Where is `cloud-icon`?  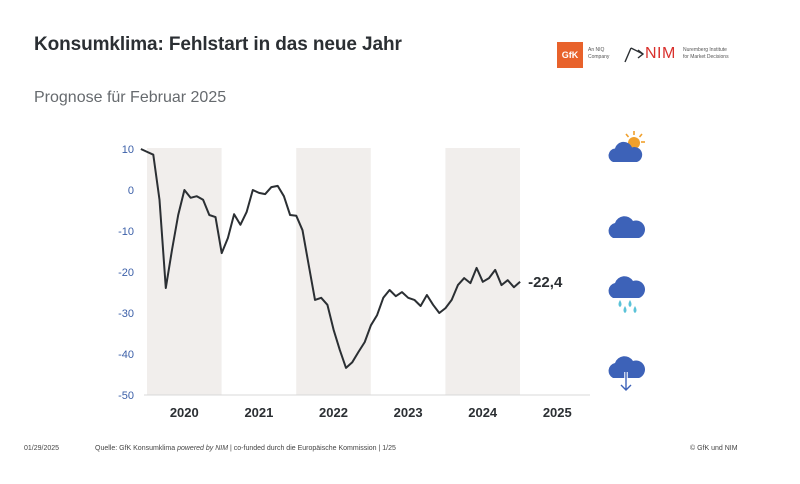
cloud-icon is located at coordinates (627, 227).